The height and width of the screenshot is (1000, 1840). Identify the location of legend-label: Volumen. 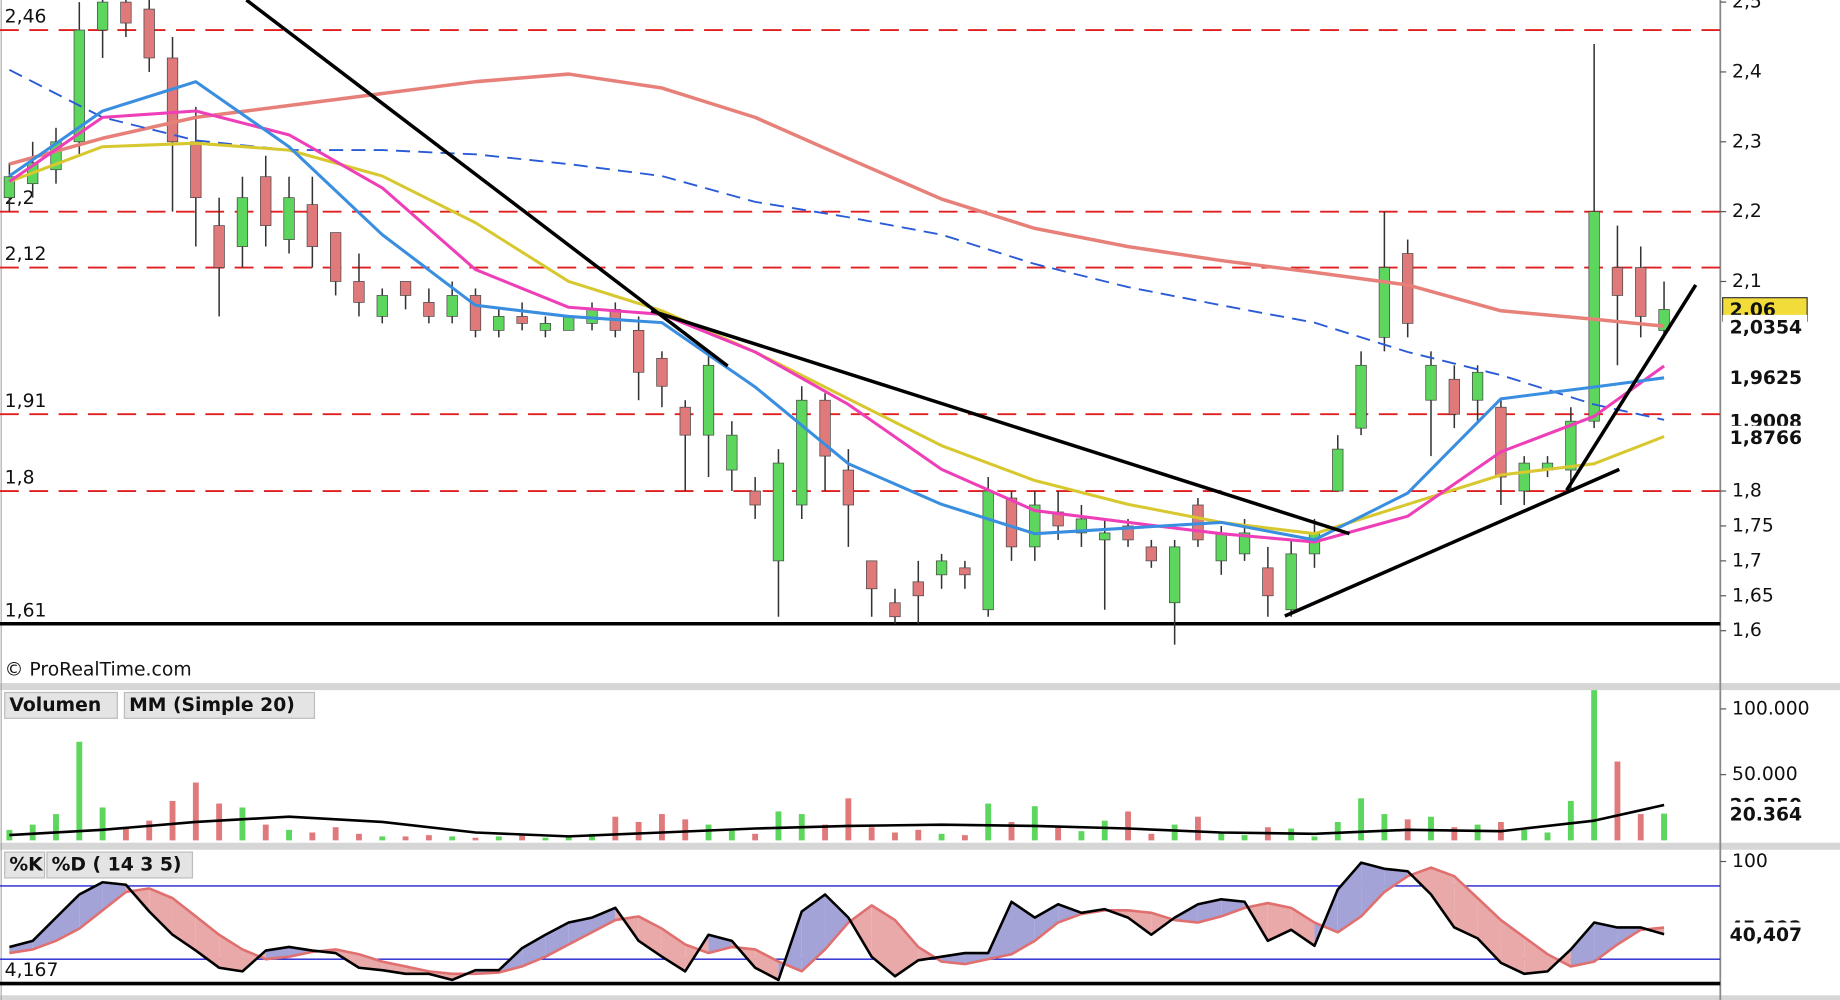
(55, 705).